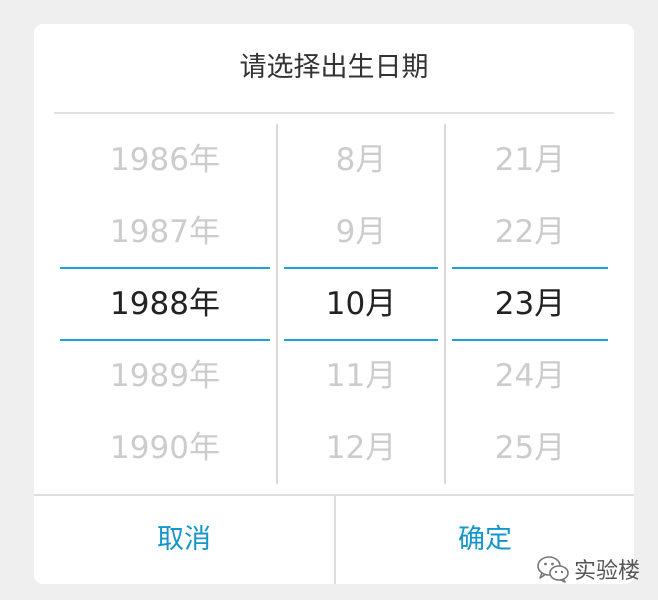 Image resolution: width=658 pixels, height=600 pixels. I want to click on day-option-selected: 23月, so click(530, 304).